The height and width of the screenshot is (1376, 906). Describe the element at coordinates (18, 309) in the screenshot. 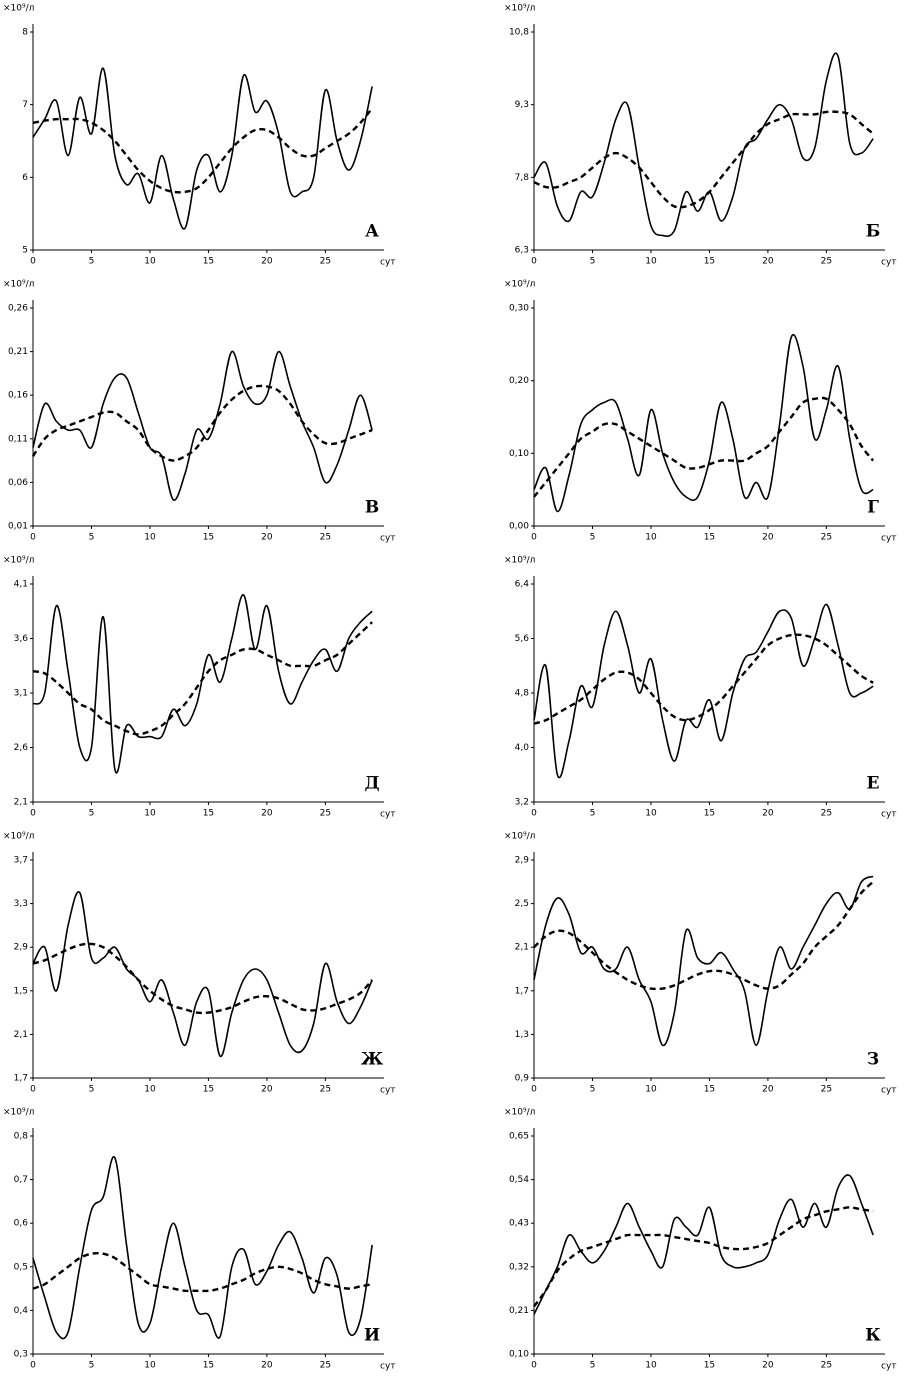

I see `y-tick-label: 0,26` at that location.